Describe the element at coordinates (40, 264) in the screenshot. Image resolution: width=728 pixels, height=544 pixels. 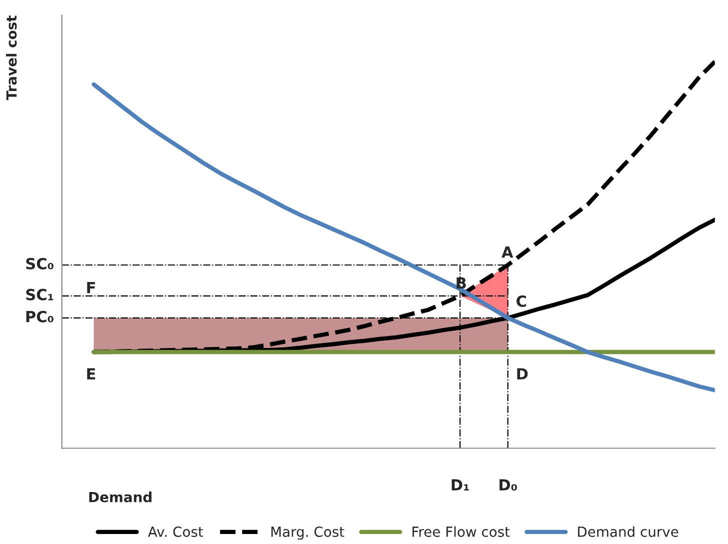
I see `ref-line-label: SC₀` at that location.